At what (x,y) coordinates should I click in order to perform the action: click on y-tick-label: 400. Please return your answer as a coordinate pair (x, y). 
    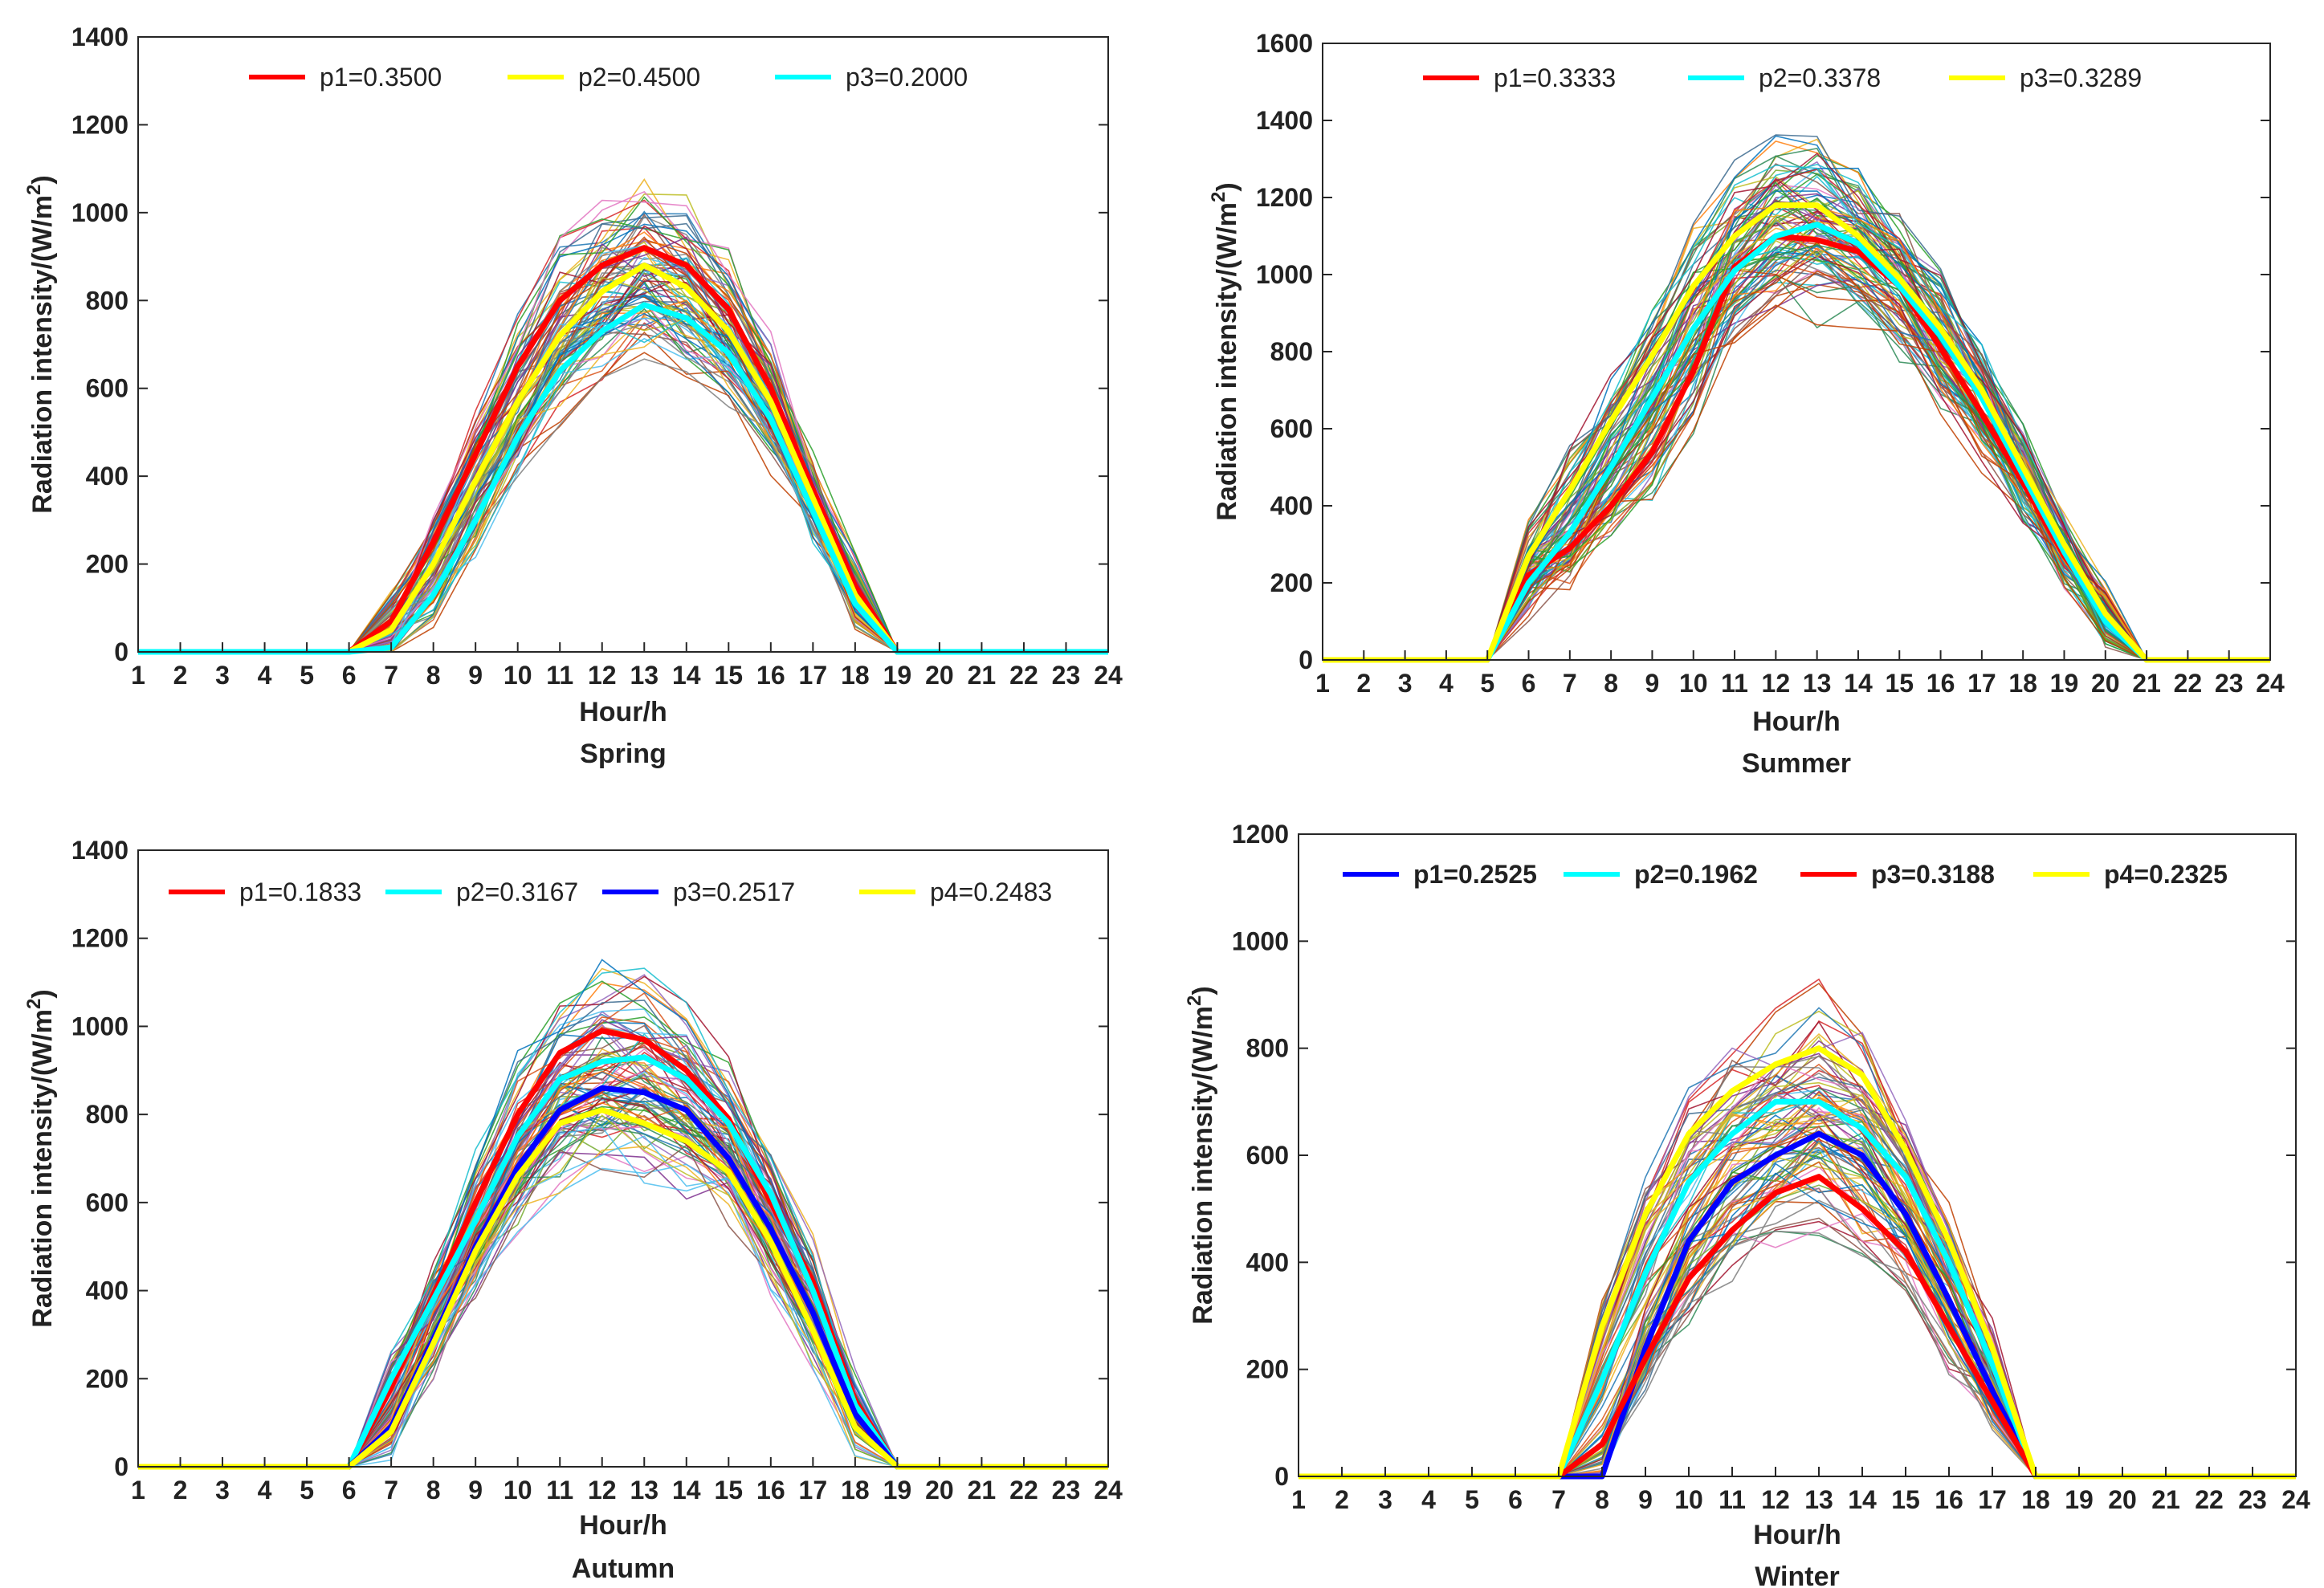
    Looking at the image, I should click on (107, 476).